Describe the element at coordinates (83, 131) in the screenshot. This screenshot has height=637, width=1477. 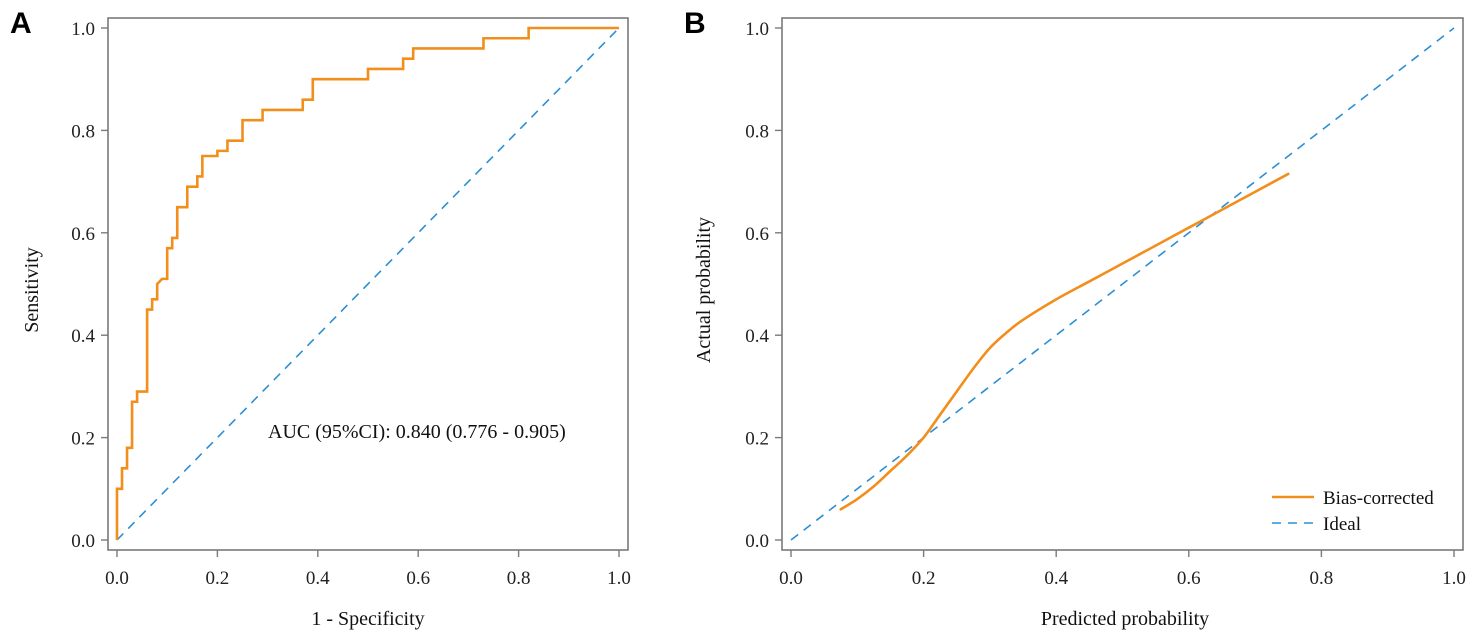
I see `panel-a-y-tick-label: 0.8` at that location.